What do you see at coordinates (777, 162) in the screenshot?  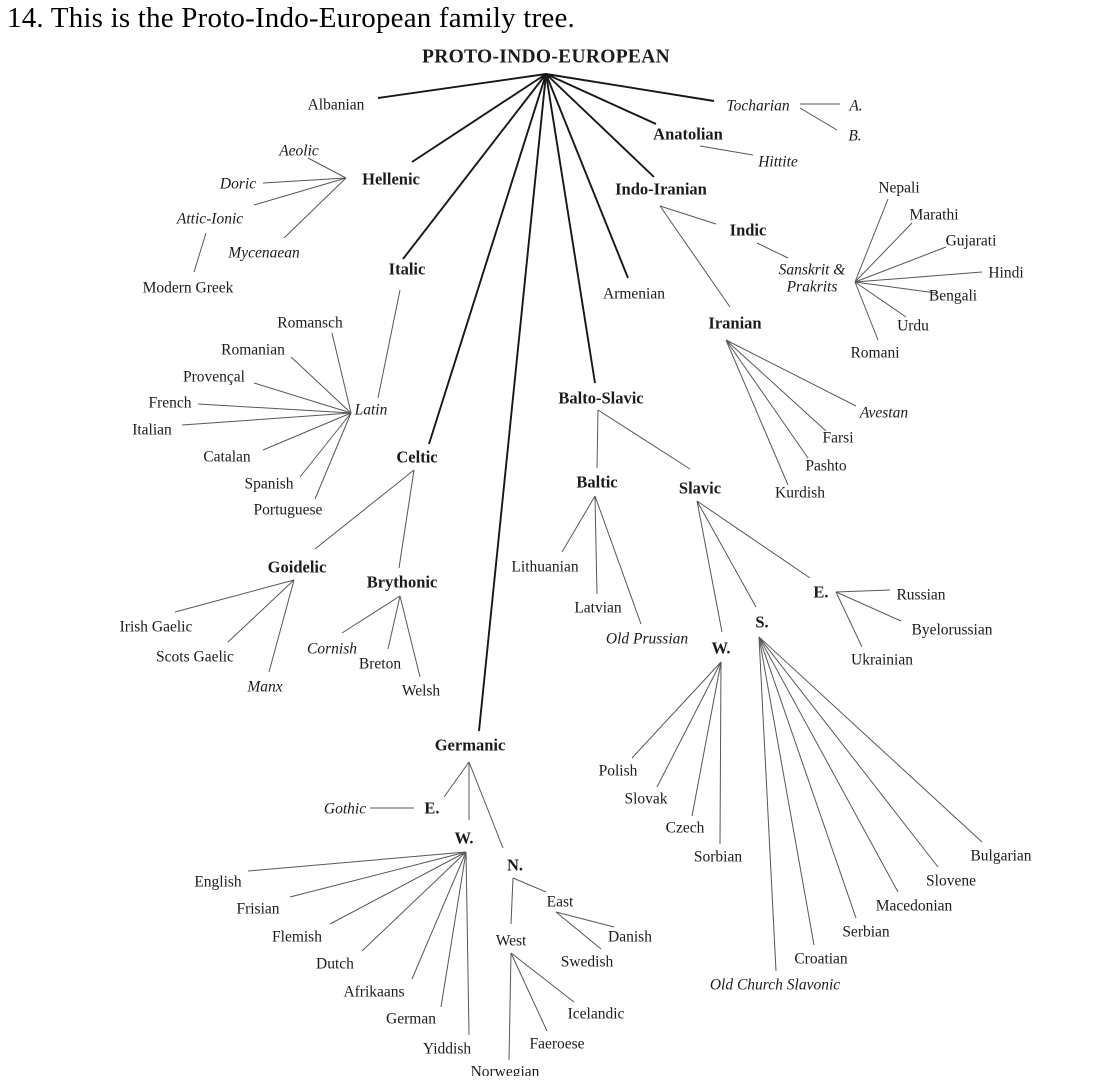 I see `node-hittite: Hittite` at bounding box center [777, 162].